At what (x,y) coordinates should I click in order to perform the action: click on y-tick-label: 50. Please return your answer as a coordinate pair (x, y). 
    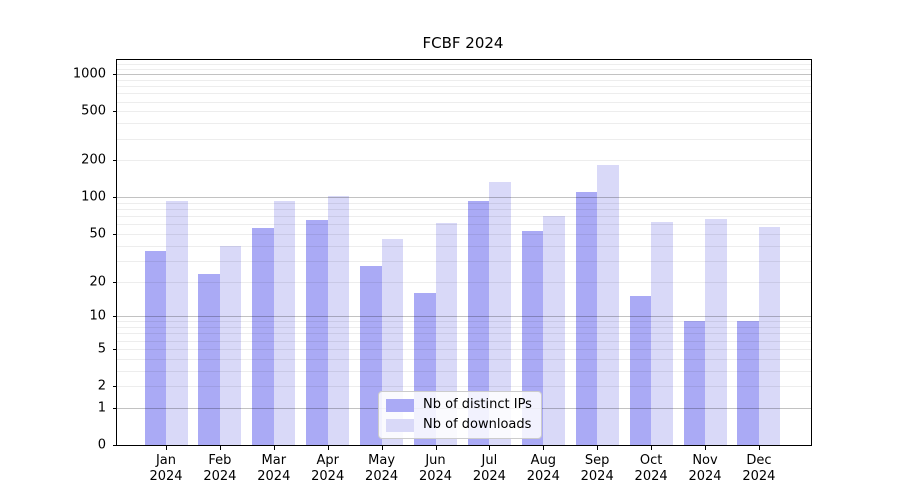
    Looking at the image, I should click on (97, 234).